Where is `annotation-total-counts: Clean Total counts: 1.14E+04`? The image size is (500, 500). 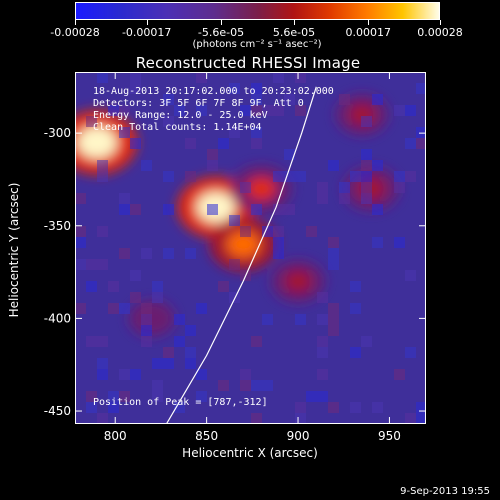
annotation-total-counts: Clean Total counts: 1.14E+04 is located at coordinates (177, 127).